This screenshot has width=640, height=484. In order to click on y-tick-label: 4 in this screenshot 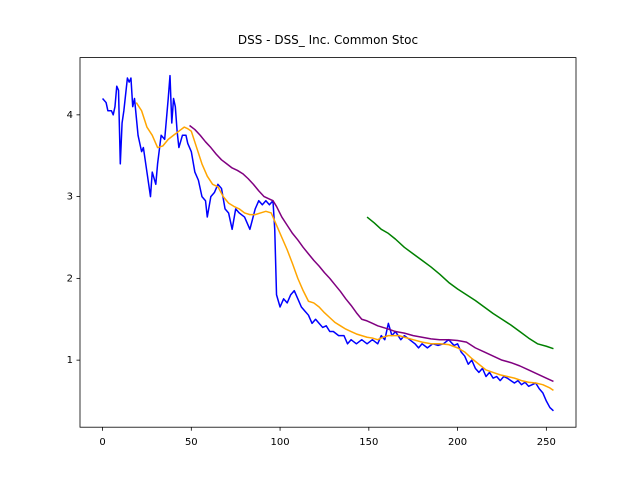, I will do `click(70, 115)`.